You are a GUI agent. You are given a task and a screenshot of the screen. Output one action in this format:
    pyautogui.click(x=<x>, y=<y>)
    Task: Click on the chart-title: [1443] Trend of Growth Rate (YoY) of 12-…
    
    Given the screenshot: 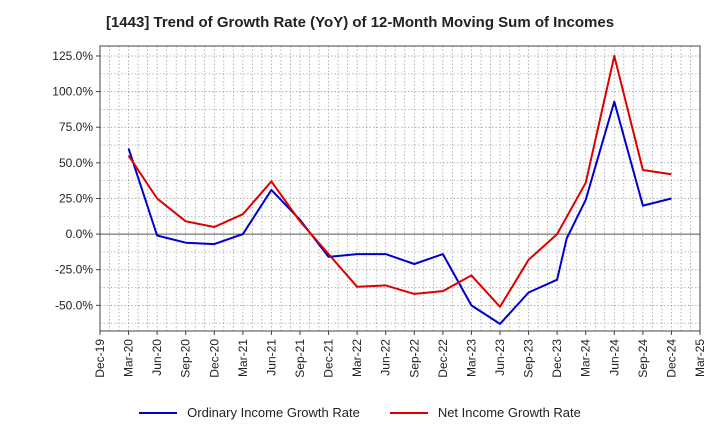 What is the action you would take?
    pyautogui.click(x=360, y=22)
    